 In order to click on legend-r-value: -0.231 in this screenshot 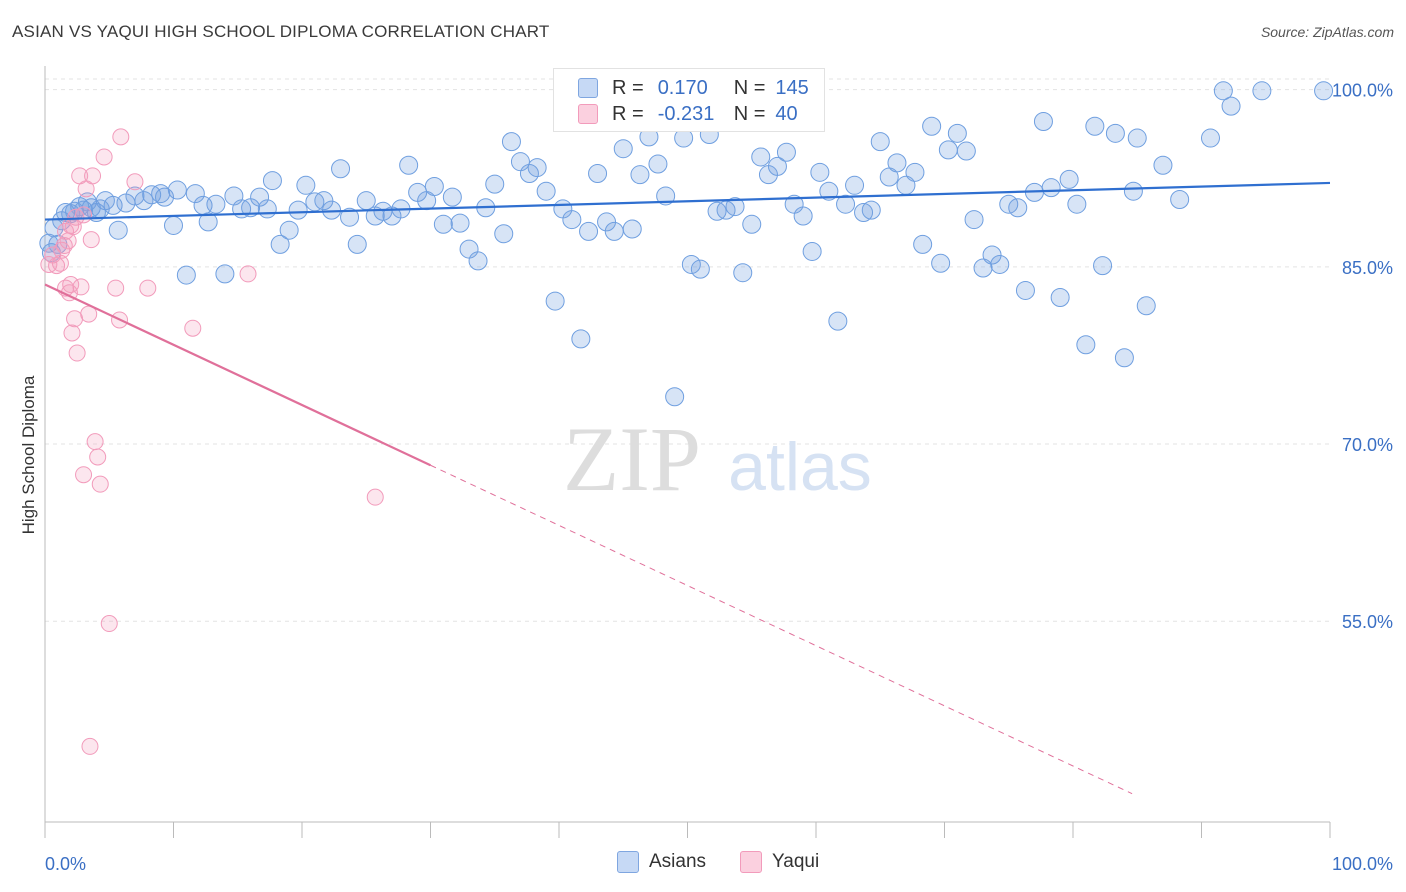, I will do `click(686, 113)`.